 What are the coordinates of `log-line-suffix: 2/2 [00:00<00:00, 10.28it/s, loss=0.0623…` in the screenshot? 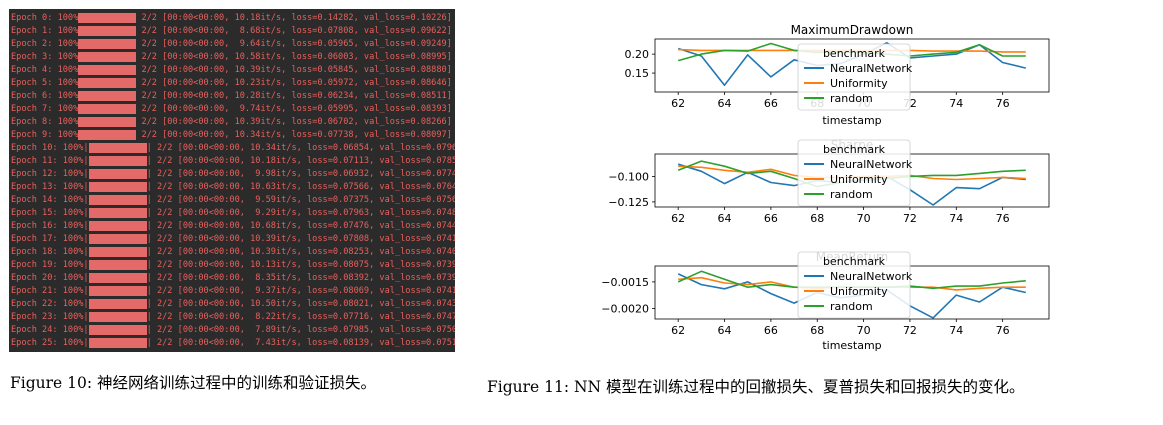 It's located at (294, 96).